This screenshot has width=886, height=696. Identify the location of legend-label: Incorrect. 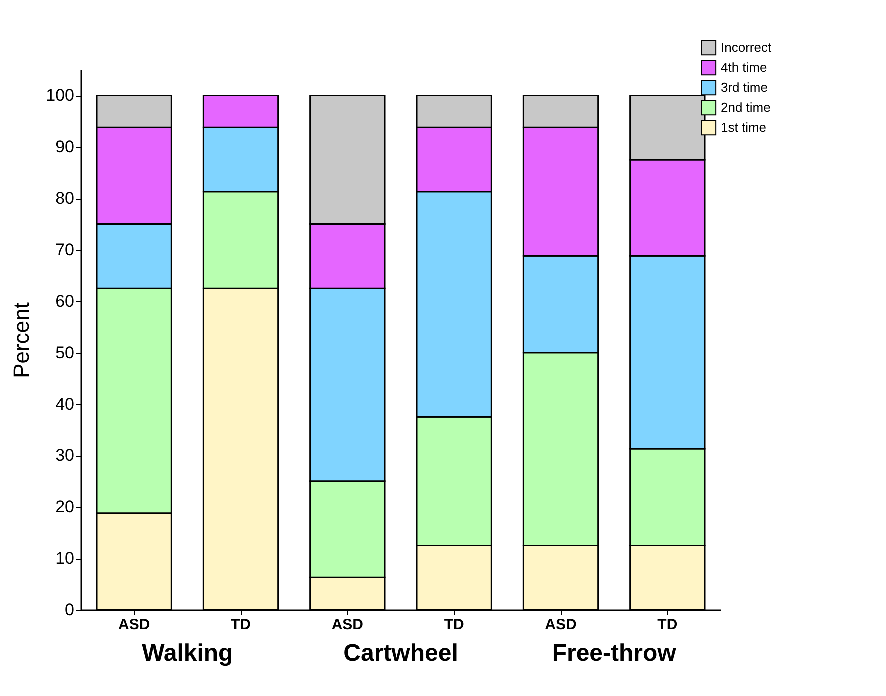
(746, 47).